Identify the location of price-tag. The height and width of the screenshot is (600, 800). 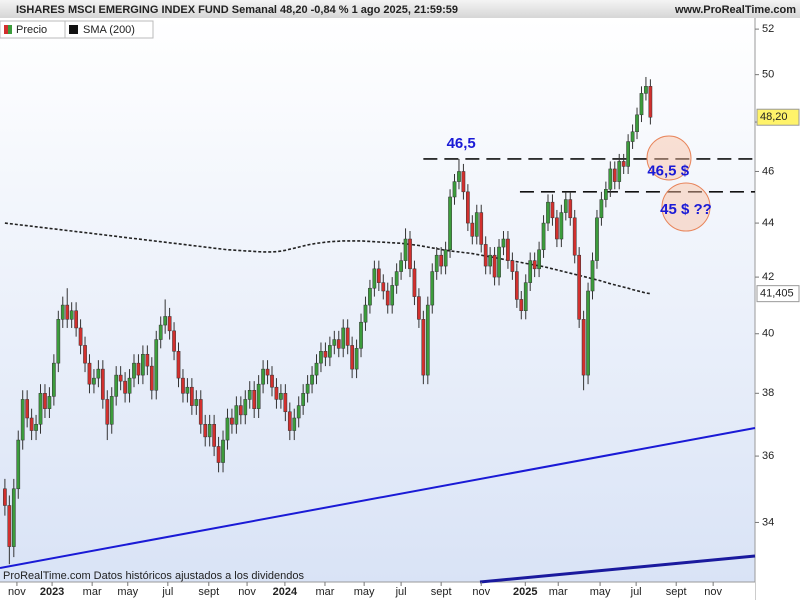
(778, 117).